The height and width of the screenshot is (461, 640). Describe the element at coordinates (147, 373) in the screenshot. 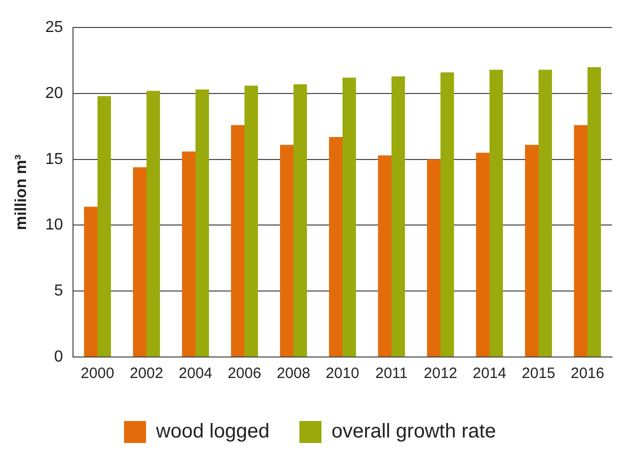

I see `x-tick-label: 2002` at that location.